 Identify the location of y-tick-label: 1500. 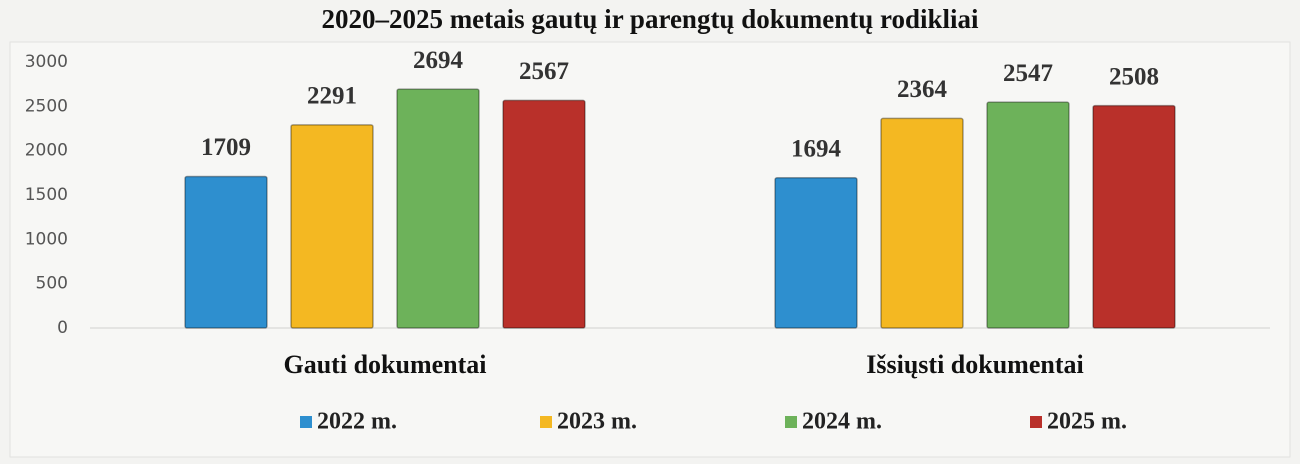
(46, 195).